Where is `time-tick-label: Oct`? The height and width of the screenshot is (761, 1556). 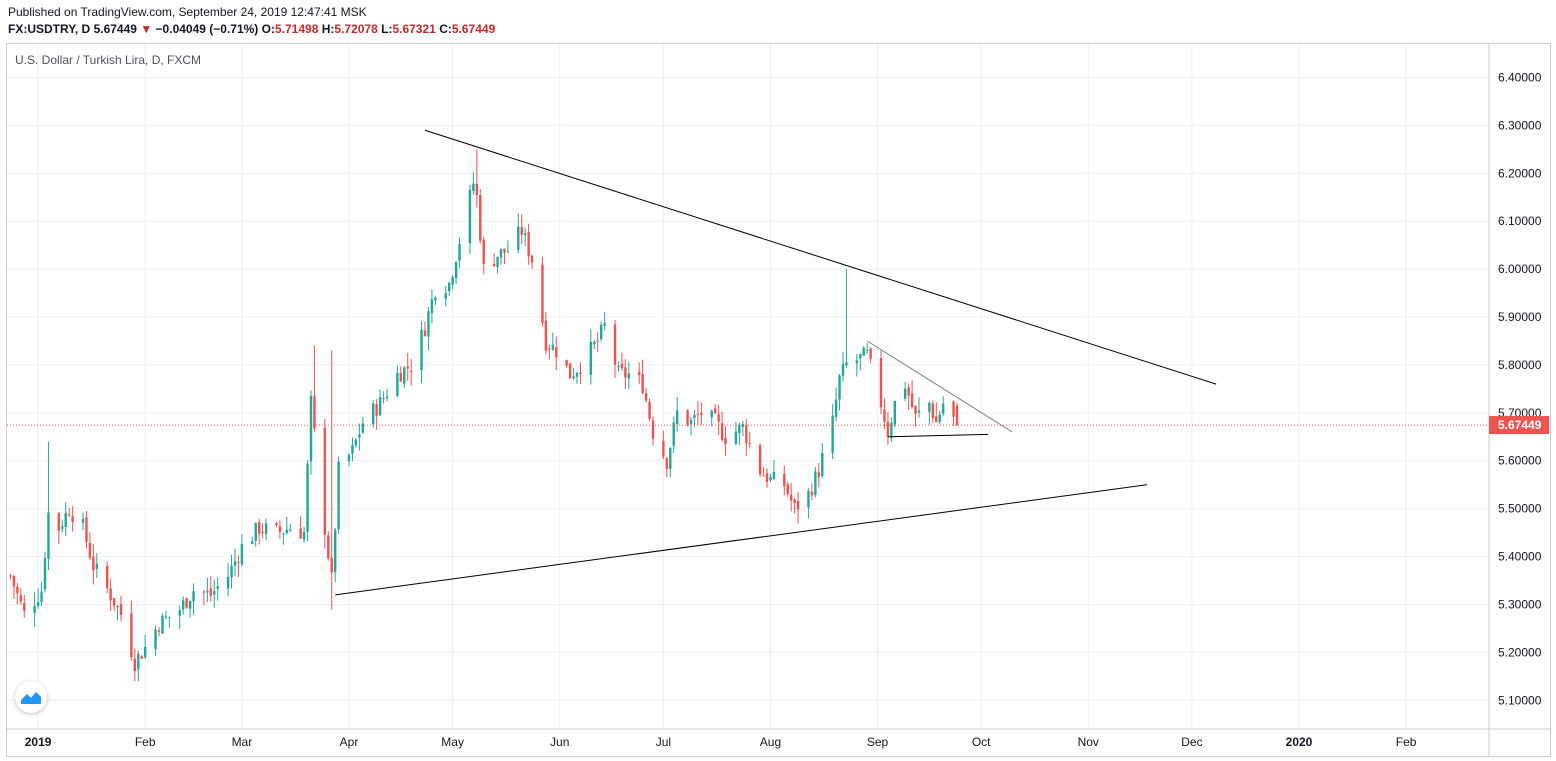 time-tick-label: Oct is located at coordinates (981, 742).